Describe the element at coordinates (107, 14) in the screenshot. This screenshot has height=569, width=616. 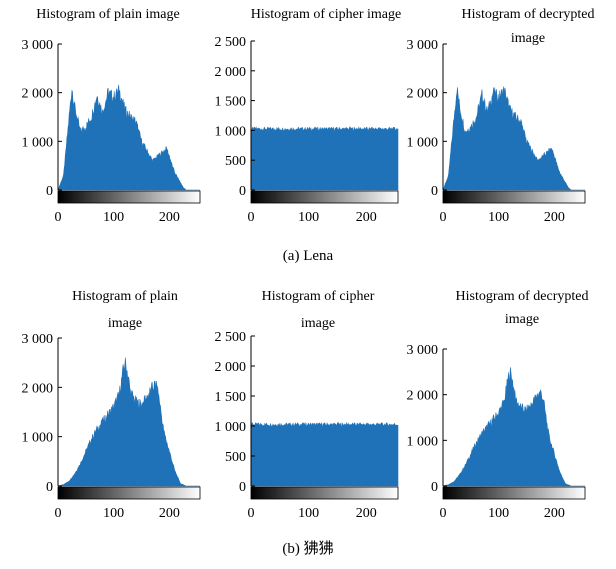
I see `chart-title: Histogram of plain image` at that location.